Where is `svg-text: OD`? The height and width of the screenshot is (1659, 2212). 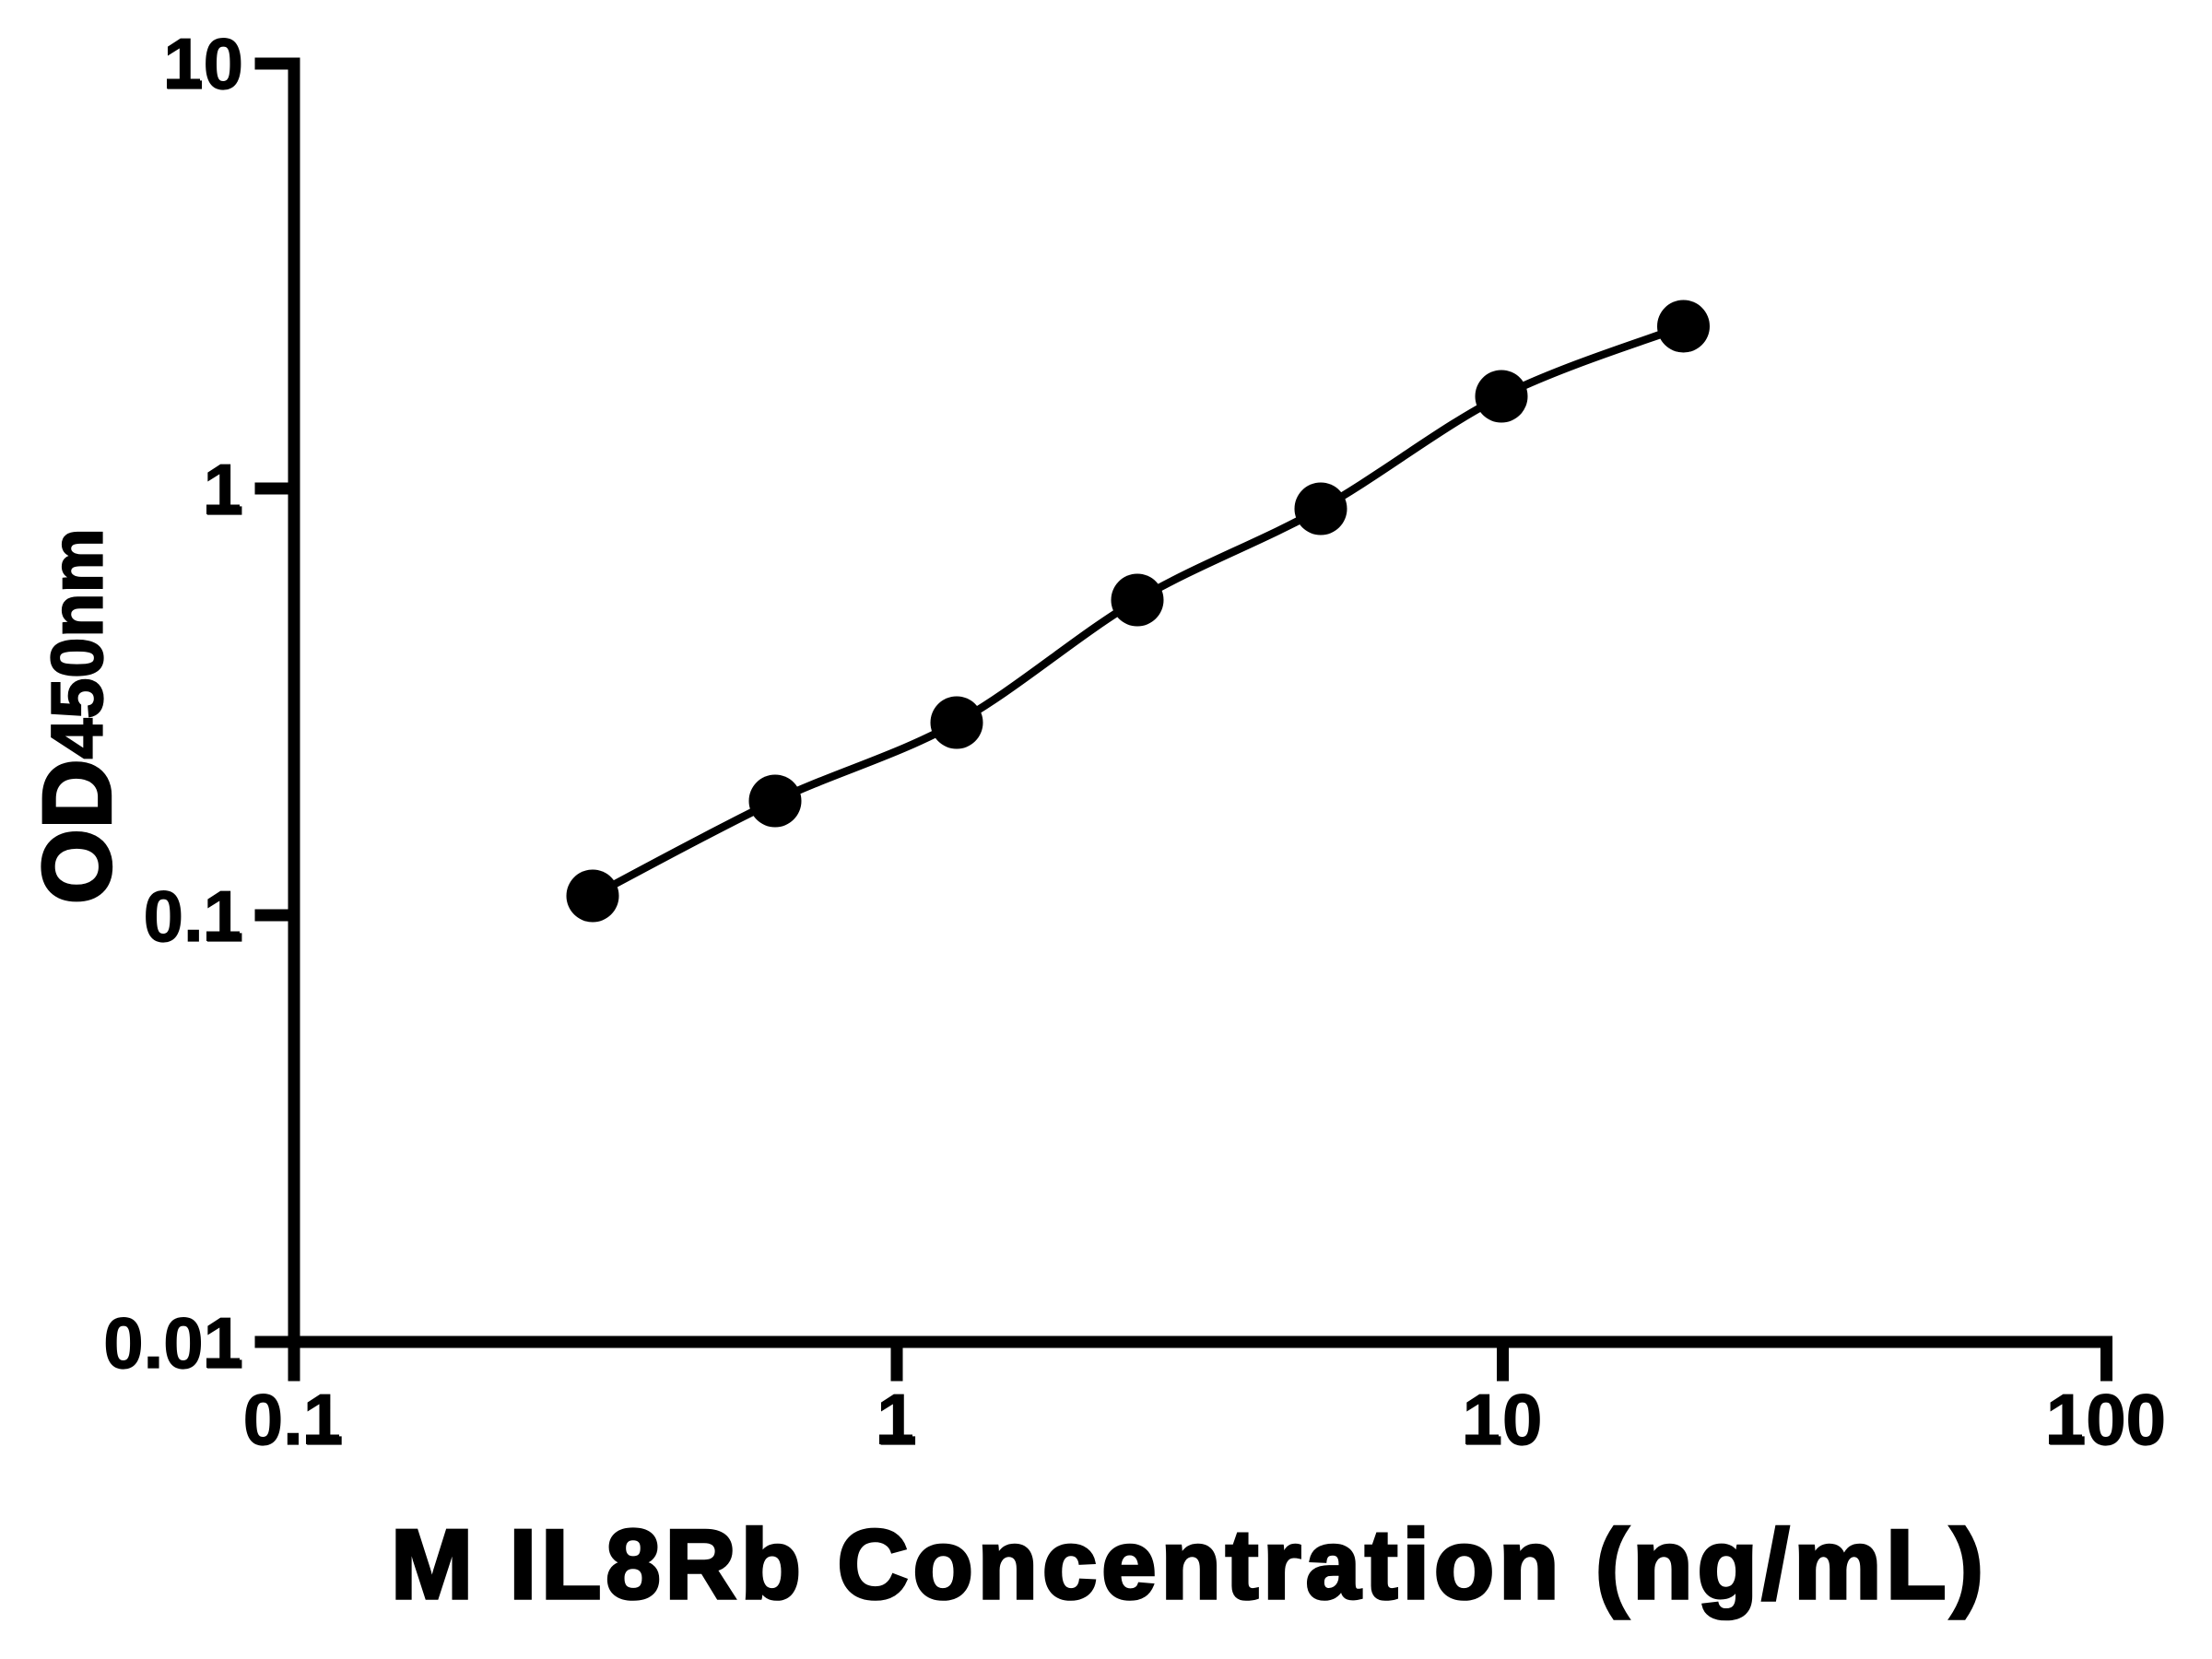
svg-text: OD is located at coordinates (78, 832).